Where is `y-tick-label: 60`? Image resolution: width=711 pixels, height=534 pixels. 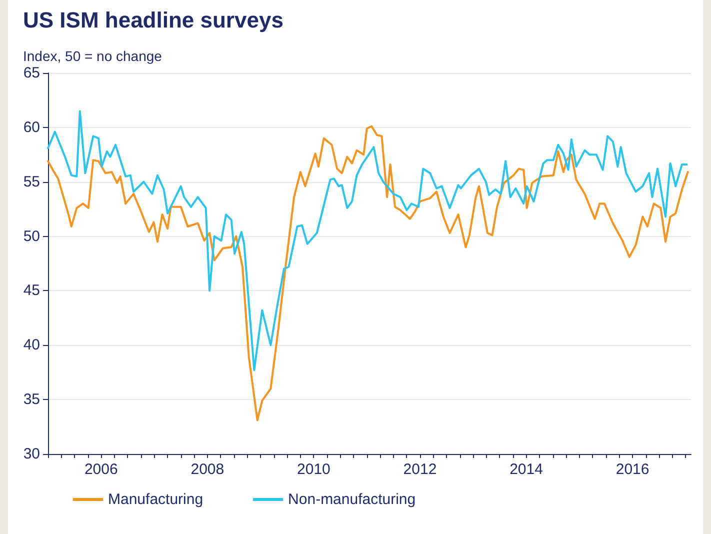 y-tick-label: 60 is located at coordinates (31, 127).